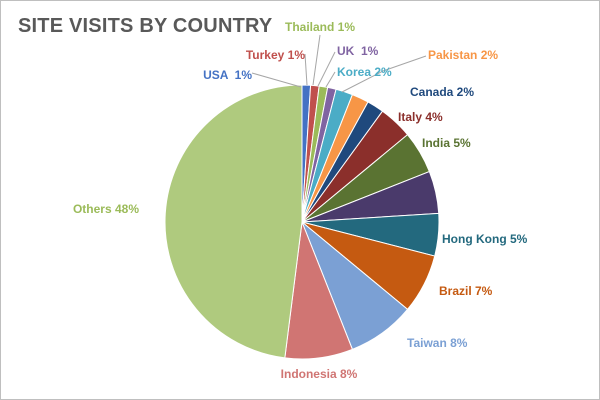 Image resolution: width=600 pixels, height=400 pixels. Describe the element at coordinates (145, 26) in the screenshot. I see `chart-title: SITE VISITS BY COUNTRY` at that location.